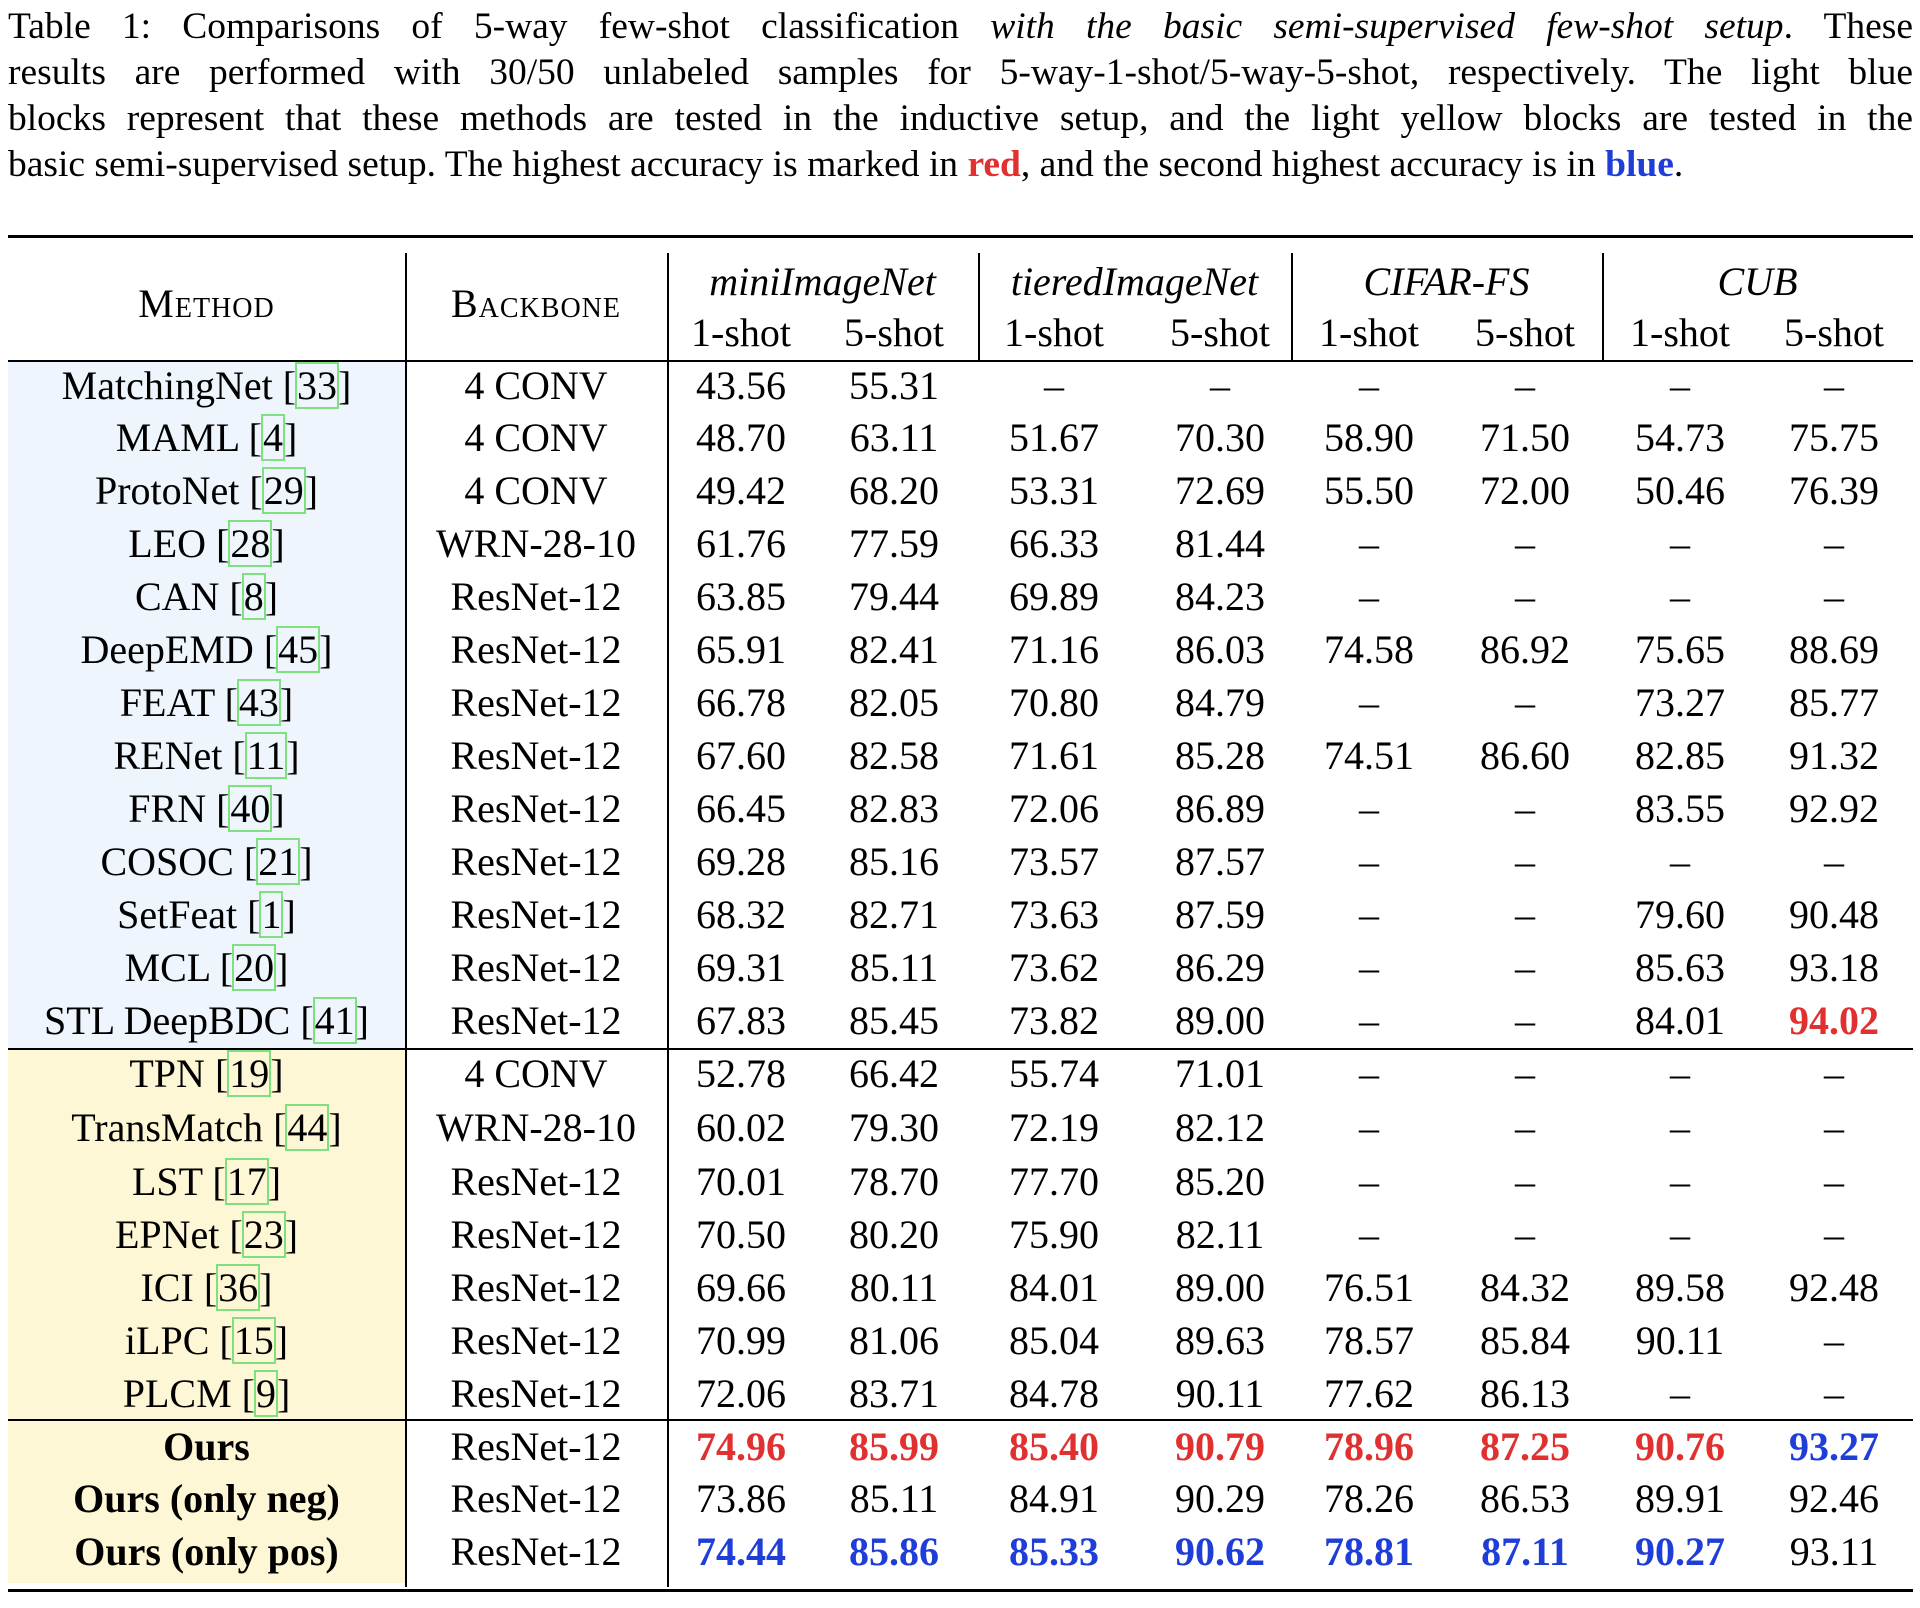 The image size is (1920, 1608). Describe the element at coordinates (172, 649) in the screenshot. I see `method-name: DeepEMD` at that location.